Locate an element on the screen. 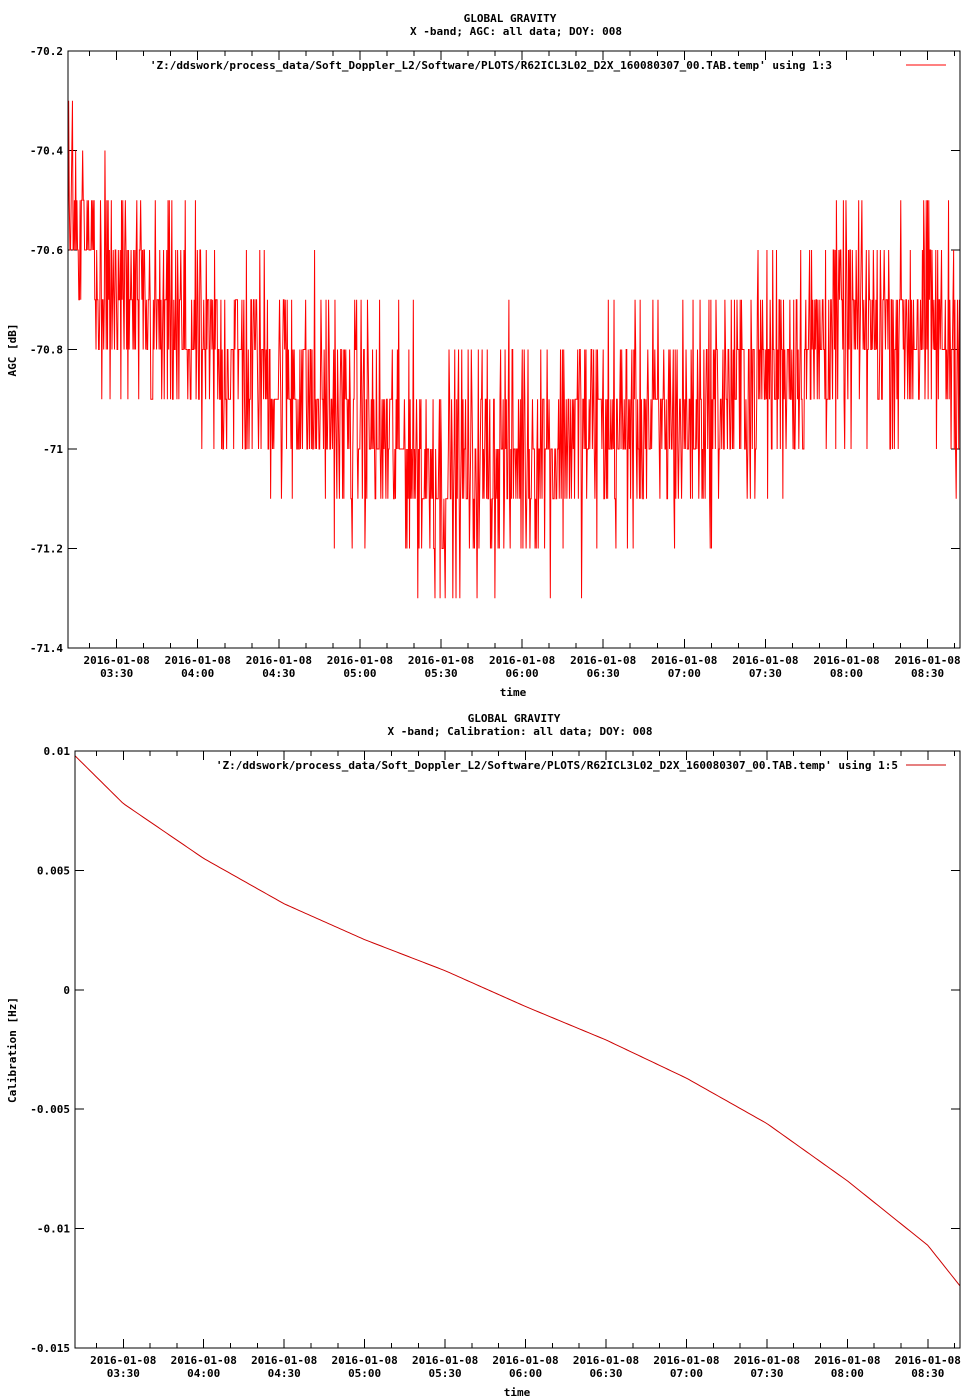 The image size is (980, 1400). calibration-y-axis-label: Calibration [Hz] is located at coordinates (12, 1050).